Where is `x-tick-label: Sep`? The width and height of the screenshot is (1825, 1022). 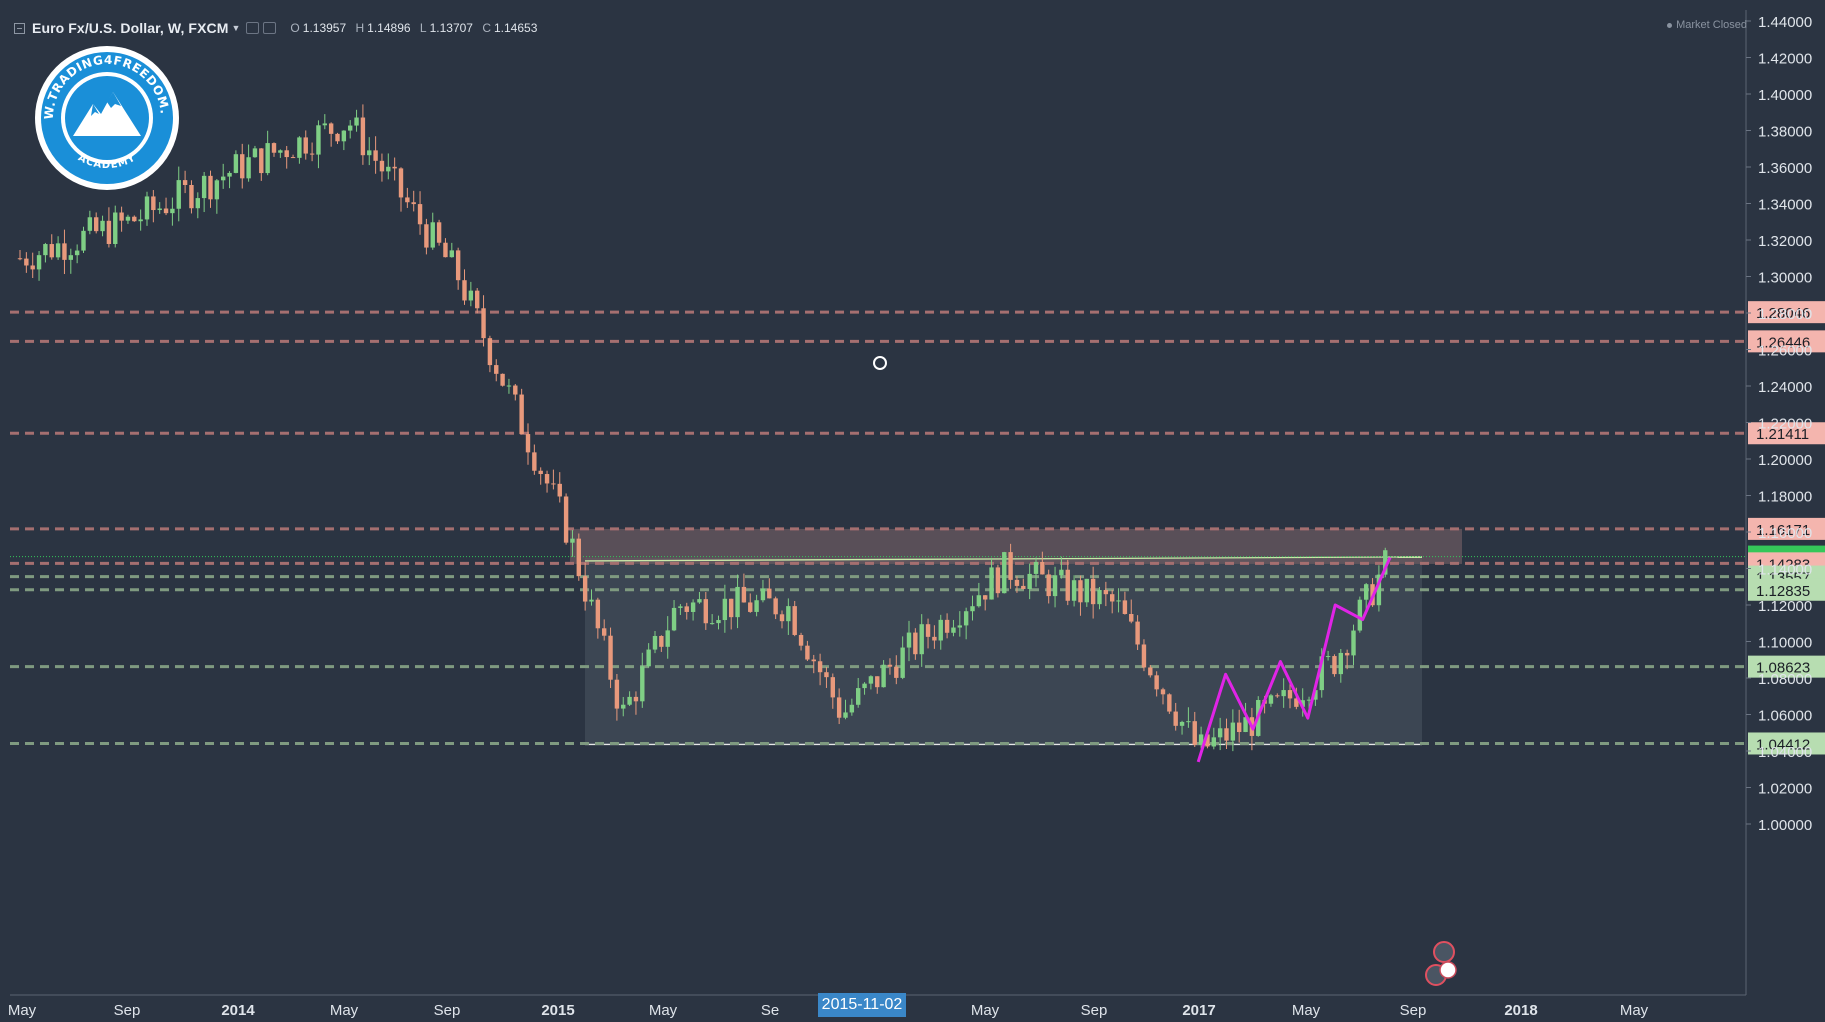
x-tick-label: Sep is located at coordinates (1094, 1010).